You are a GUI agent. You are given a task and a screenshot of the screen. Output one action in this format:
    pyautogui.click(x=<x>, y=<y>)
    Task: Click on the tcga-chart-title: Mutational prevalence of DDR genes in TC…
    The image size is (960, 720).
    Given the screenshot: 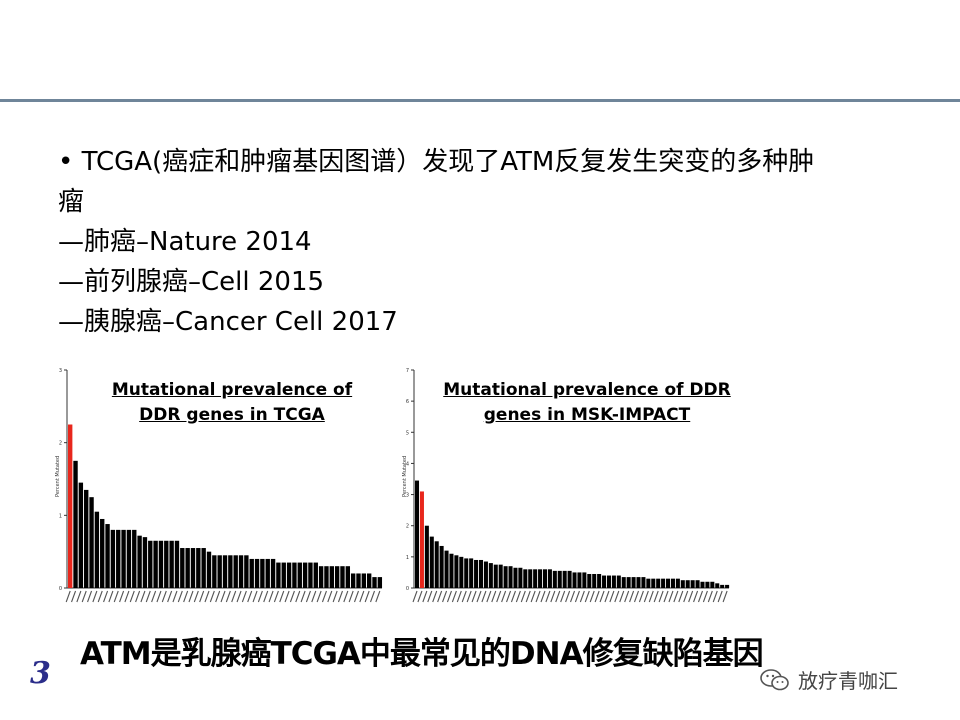 What is the action you would take?
    pyautogui.click(x=232, y=403)
    